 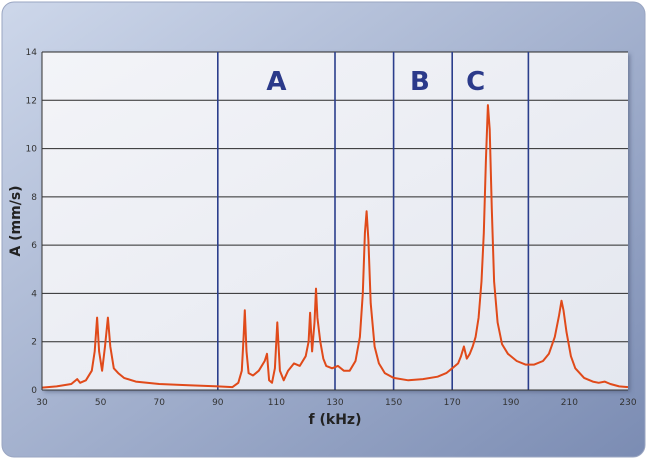 What do you see at coordinates (32, 222) in the screenshot?
I see `y-tick-labels: 0 2 4 6 8 10 12 14` at bounding box center [32, 222].